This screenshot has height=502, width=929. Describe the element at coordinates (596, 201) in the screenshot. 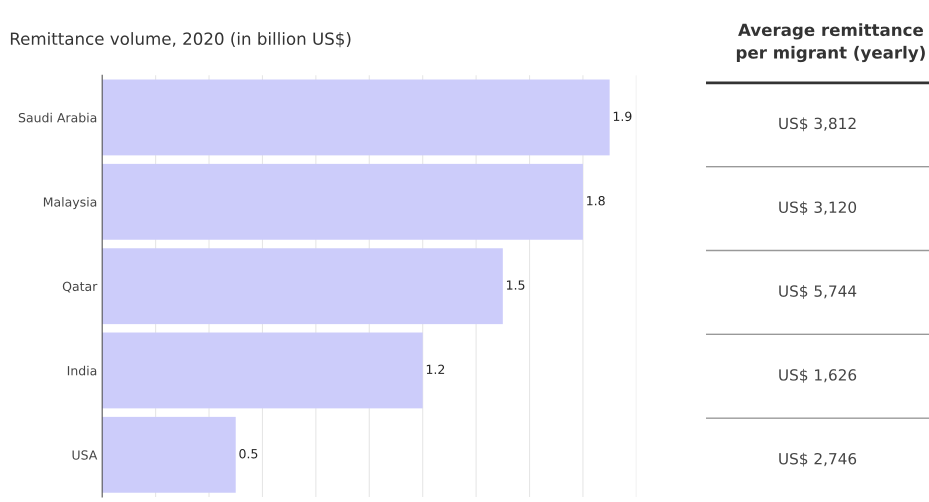

I see `data-label: 1.8` at that location.